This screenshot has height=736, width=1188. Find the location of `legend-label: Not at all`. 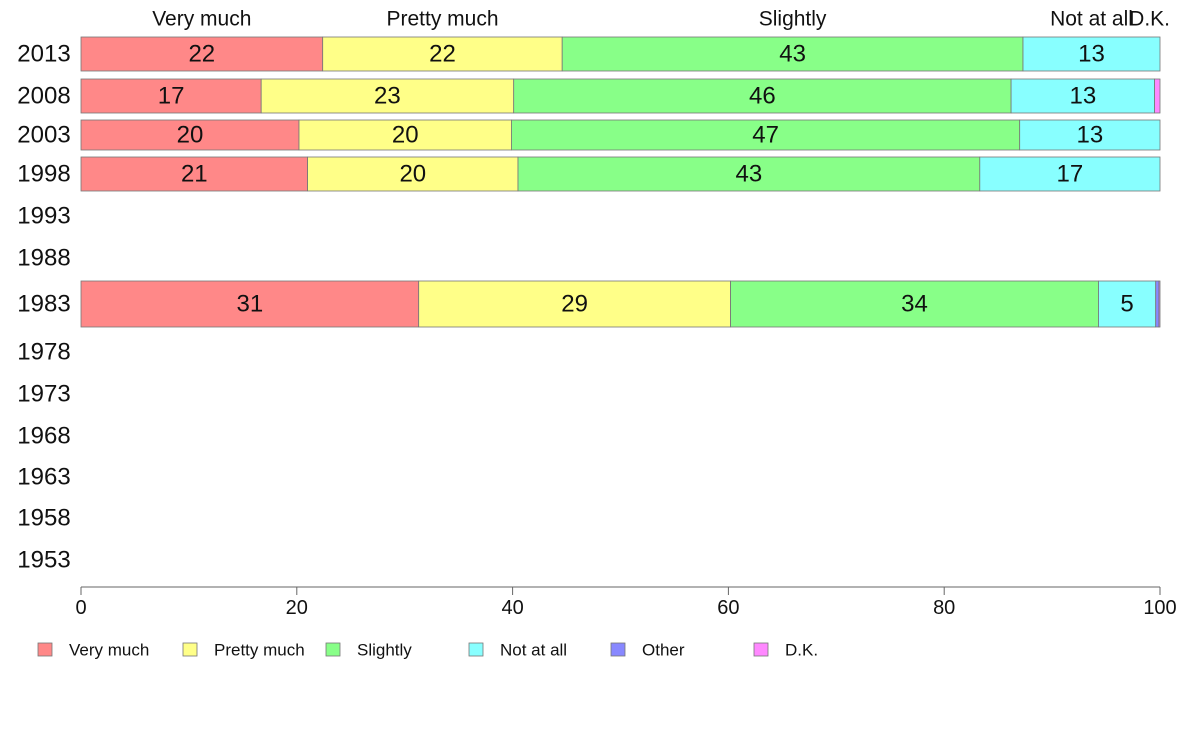

legend-label: Not at all is located at coordinates (533, 650).